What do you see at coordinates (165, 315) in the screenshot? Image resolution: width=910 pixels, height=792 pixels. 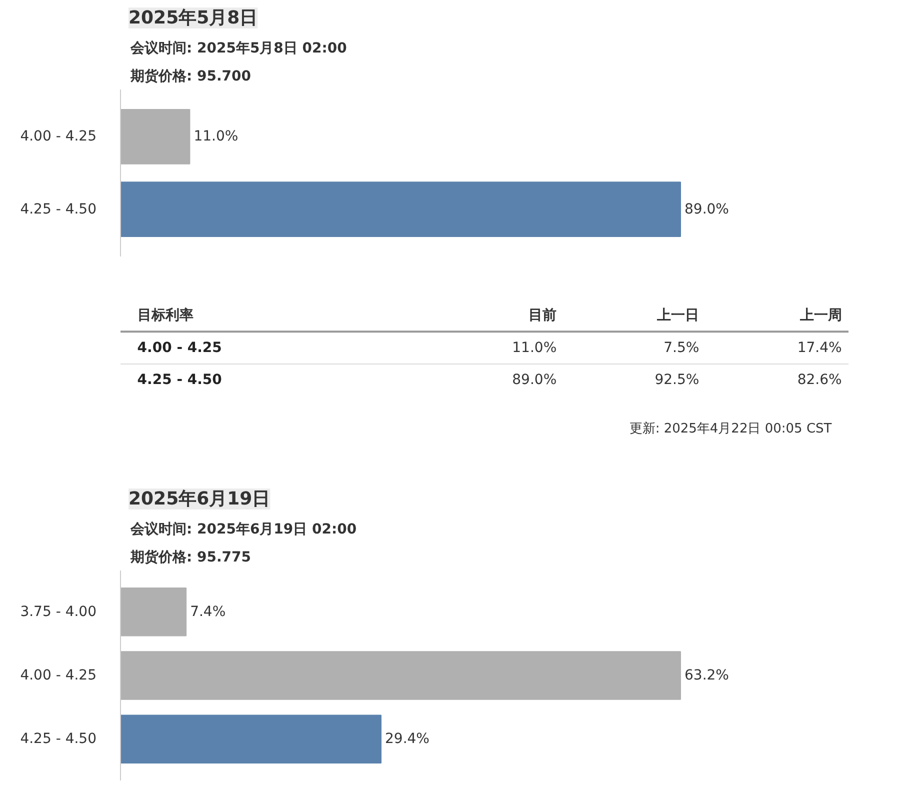 I see `text: 目标利率` at bounding box center [165, 315].